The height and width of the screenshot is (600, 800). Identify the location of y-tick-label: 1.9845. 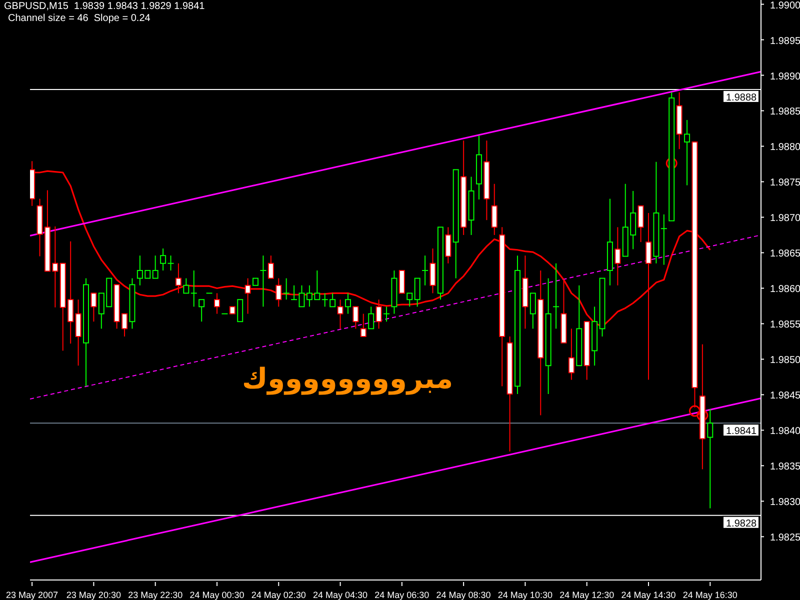
(785, 396).